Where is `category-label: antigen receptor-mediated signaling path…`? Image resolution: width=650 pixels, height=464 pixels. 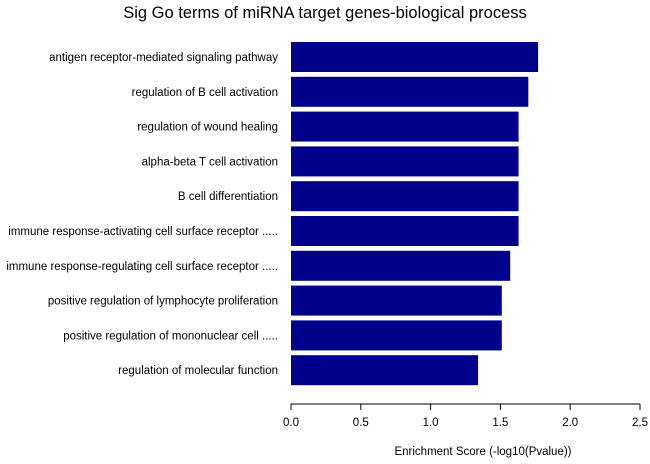 category-label: antigen receptor-mediated signaling path… is located at coordinates (163, 58).